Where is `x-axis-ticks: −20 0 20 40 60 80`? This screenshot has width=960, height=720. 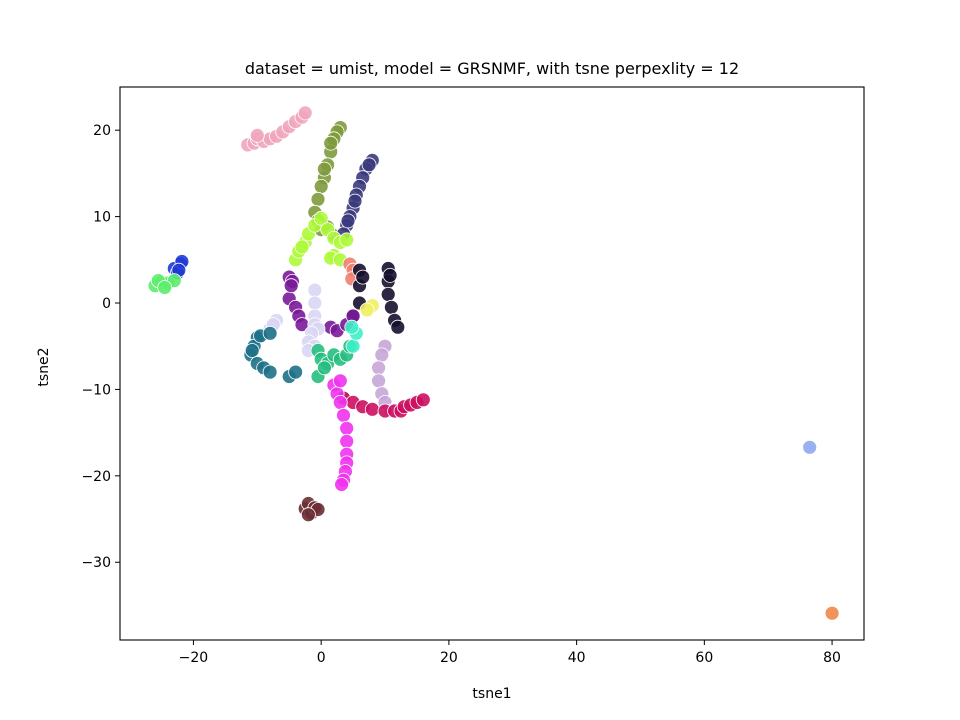 x-axis-ticks: −20 0 20 40 60 80 is located at coordinates (510, 653).